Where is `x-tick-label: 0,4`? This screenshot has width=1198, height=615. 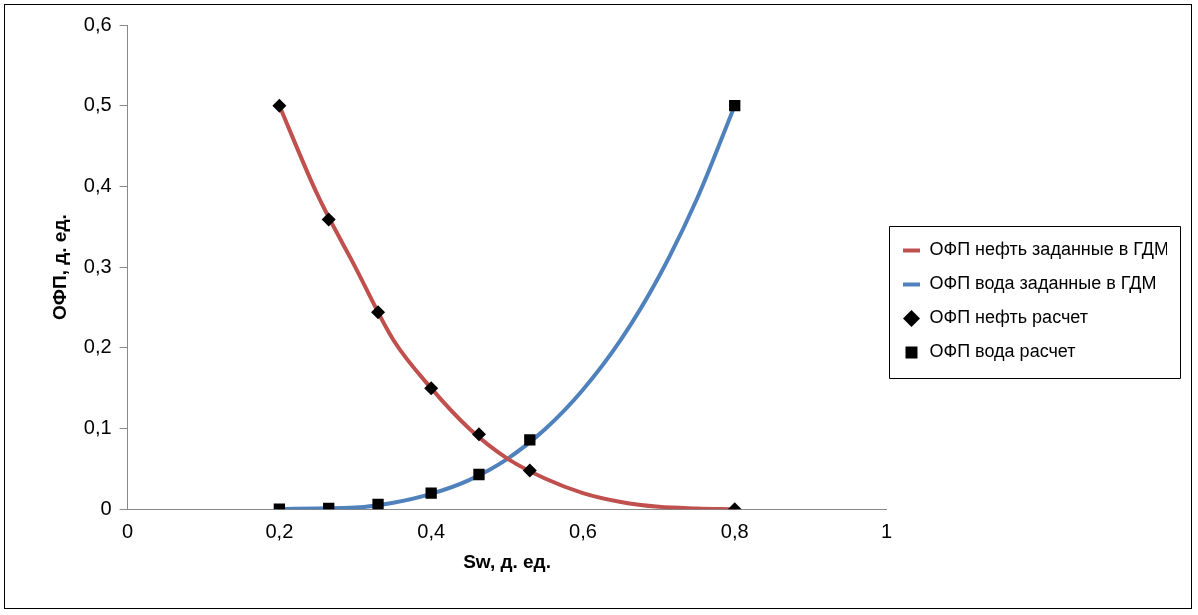 x-tick-label: 0,4 is located at coordinates (431, 530).